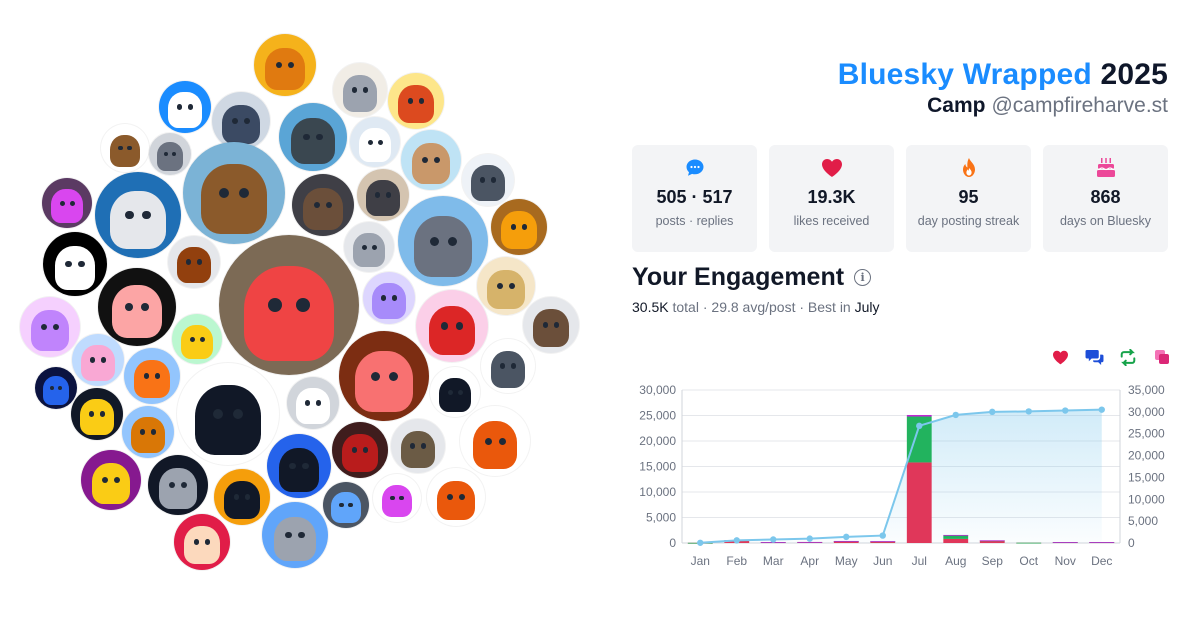 The image size is (1200, 630). What do you see at coordinates (285, 65) in the screenshot?
I see `avatar-garfield` at bounding box center [285, 65].